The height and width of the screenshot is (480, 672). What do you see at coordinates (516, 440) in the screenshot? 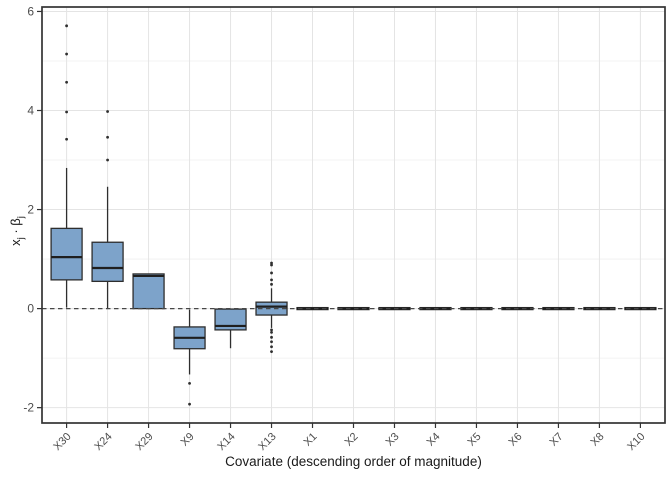
I see `x-tick-label: X6` at bounding box center [516, 440].